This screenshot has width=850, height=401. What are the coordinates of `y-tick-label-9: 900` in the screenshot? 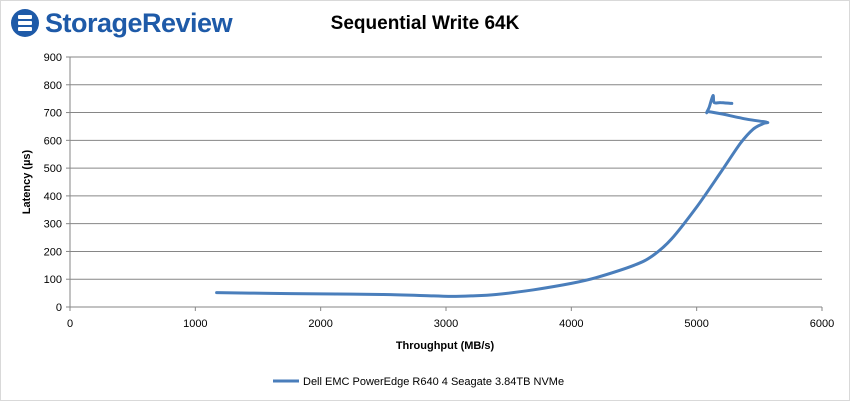 It's located at (53, 58).